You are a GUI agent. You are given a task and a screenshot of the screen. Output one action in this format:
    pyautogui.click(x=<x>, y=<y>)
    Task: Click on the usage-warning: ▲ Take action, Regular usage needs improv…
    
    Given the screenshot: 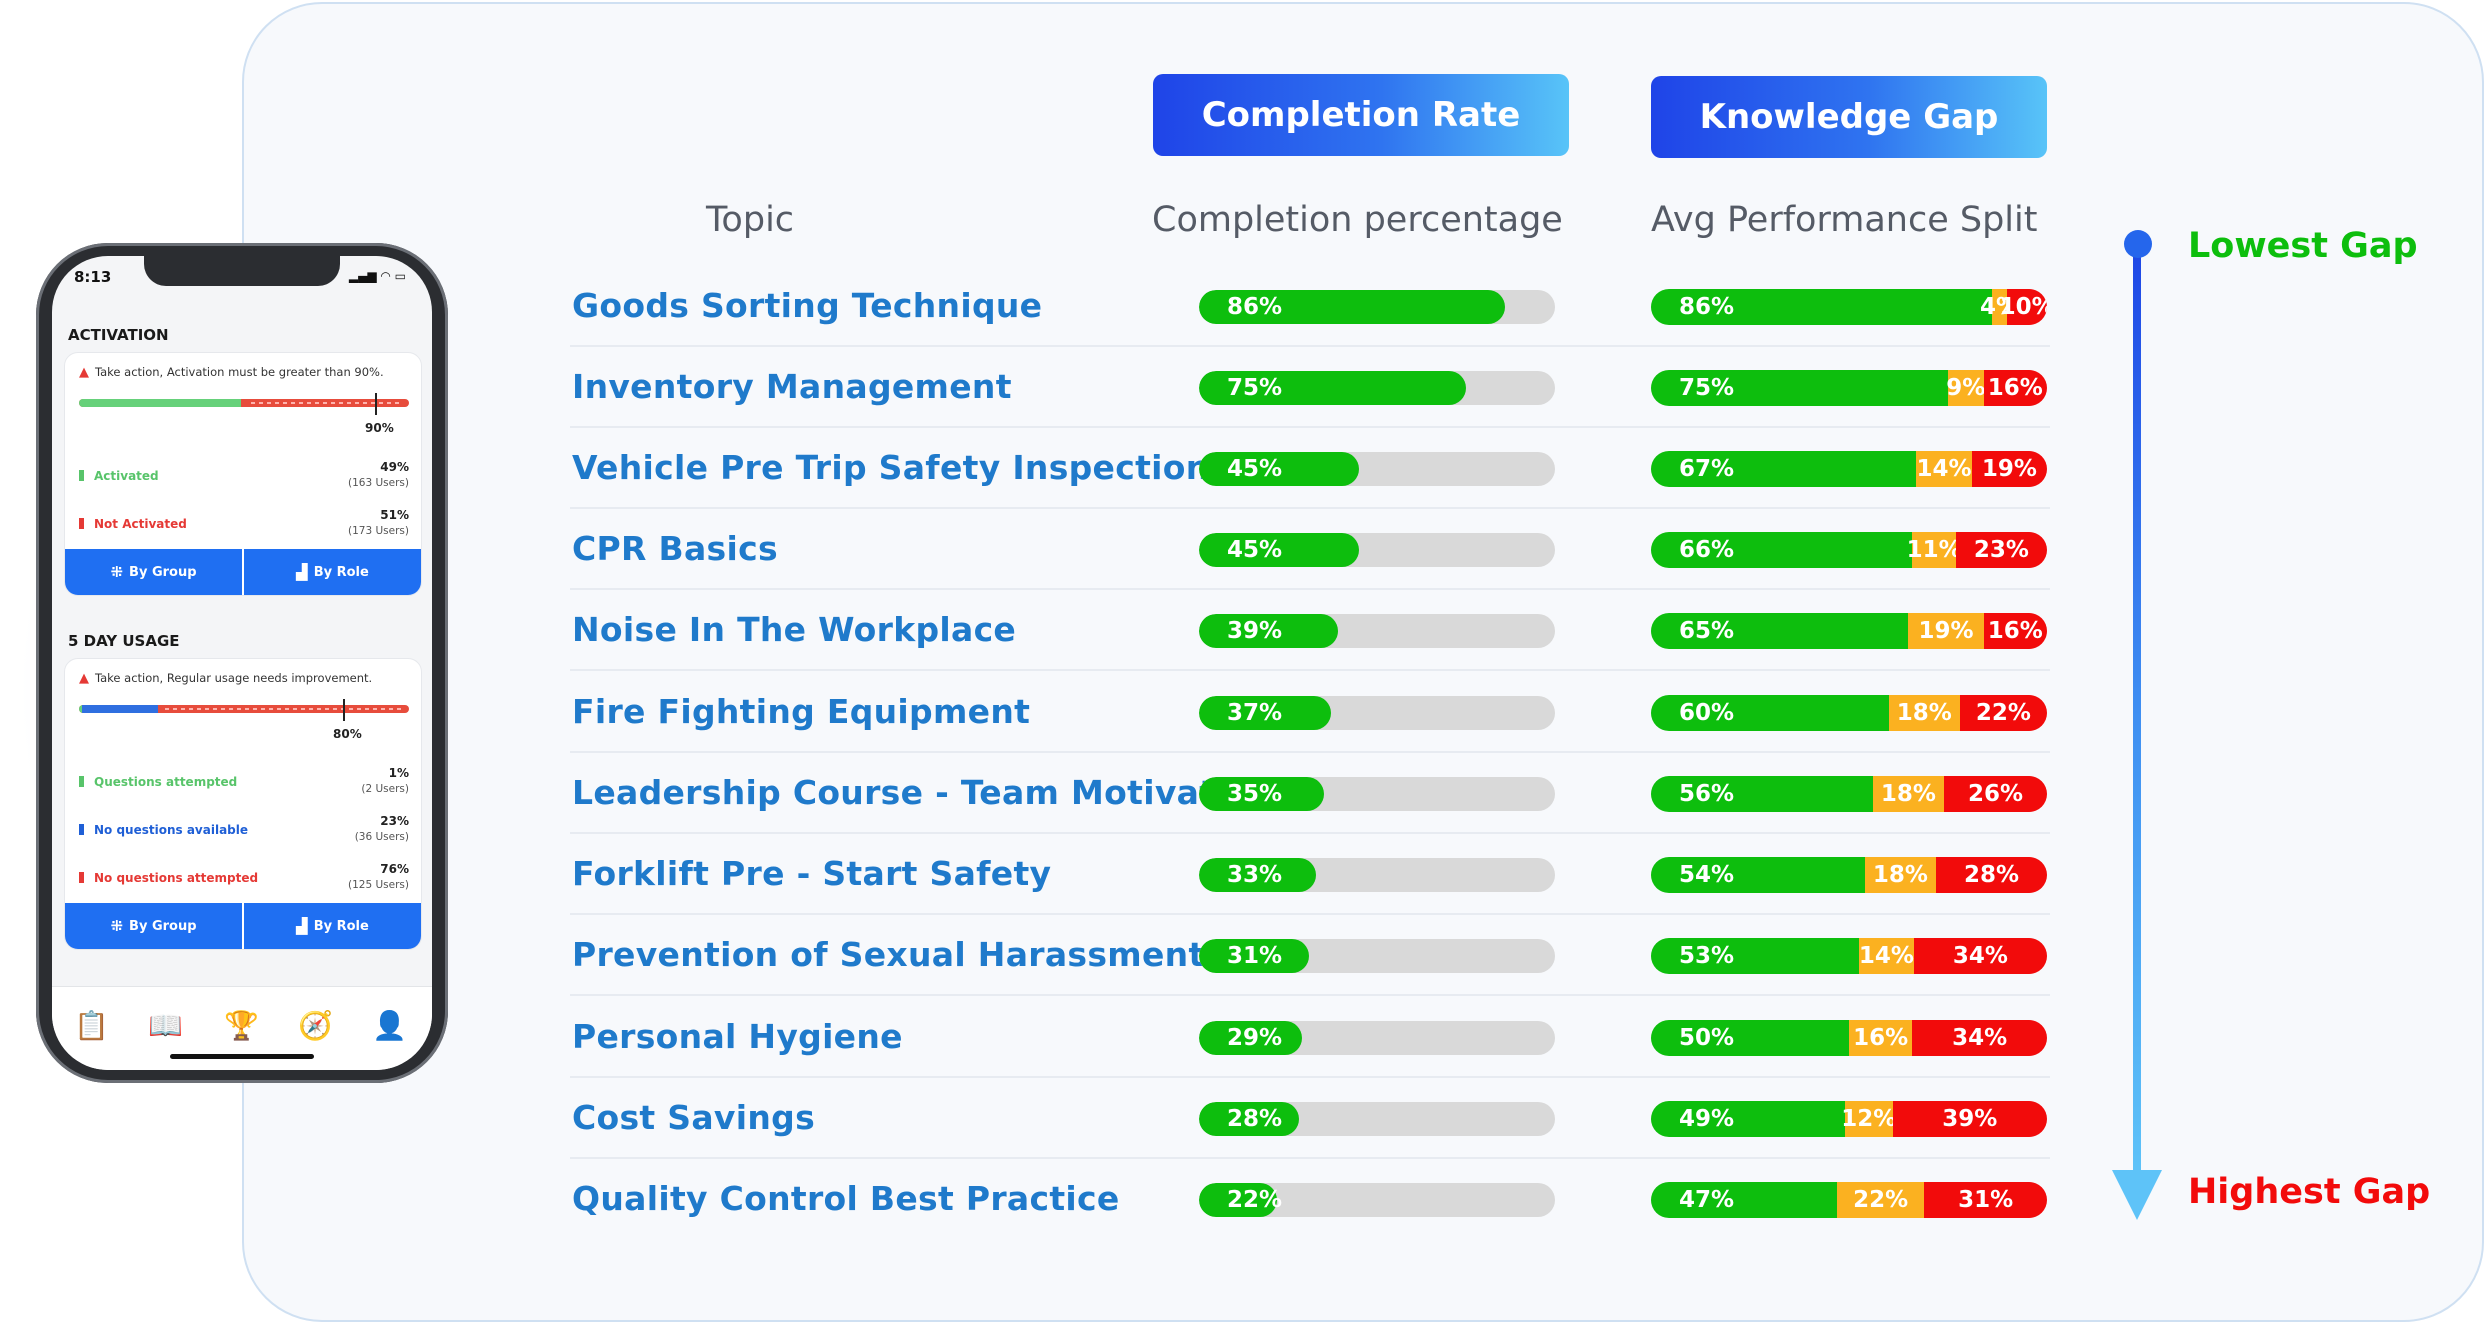 What is the action you would take?
    pyautogui.click(x=225, y=678)
    